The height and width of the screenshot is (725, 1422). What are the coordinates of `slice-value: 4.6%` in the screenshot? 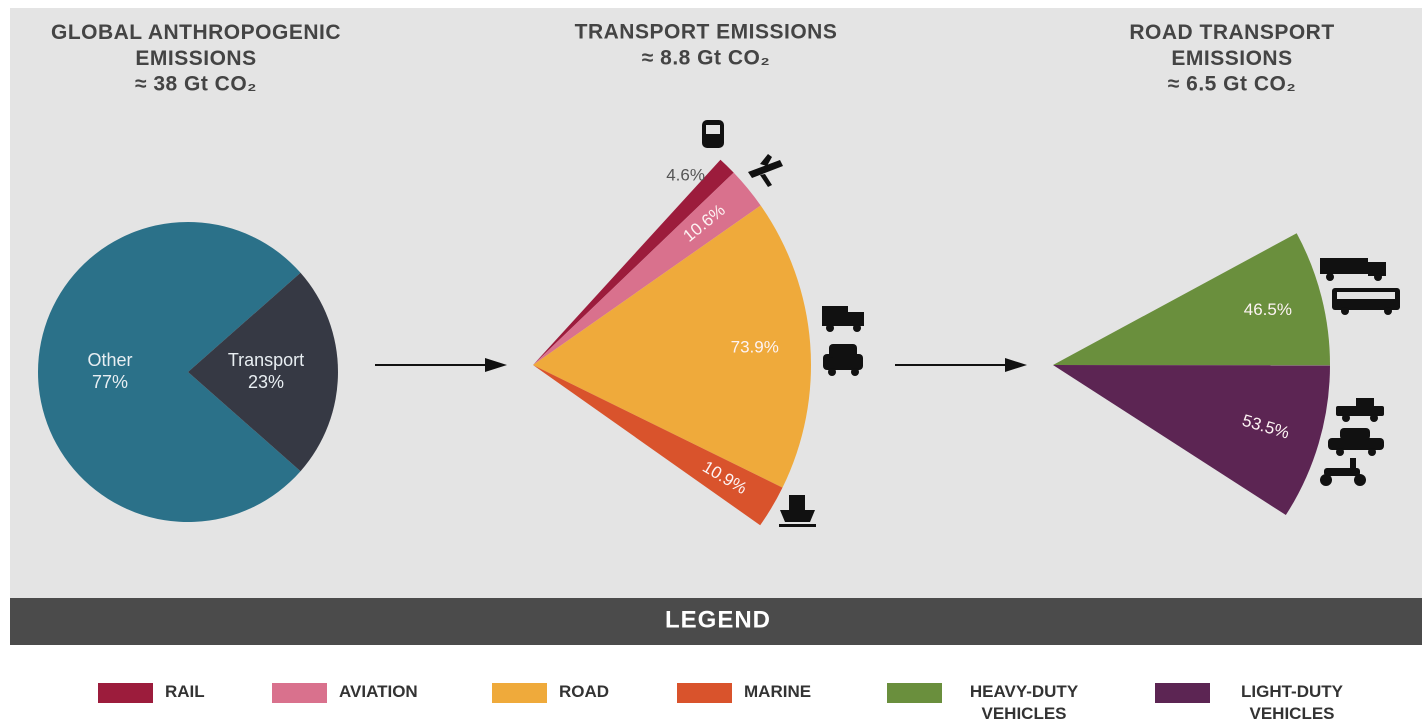 It's located at (685, 174).